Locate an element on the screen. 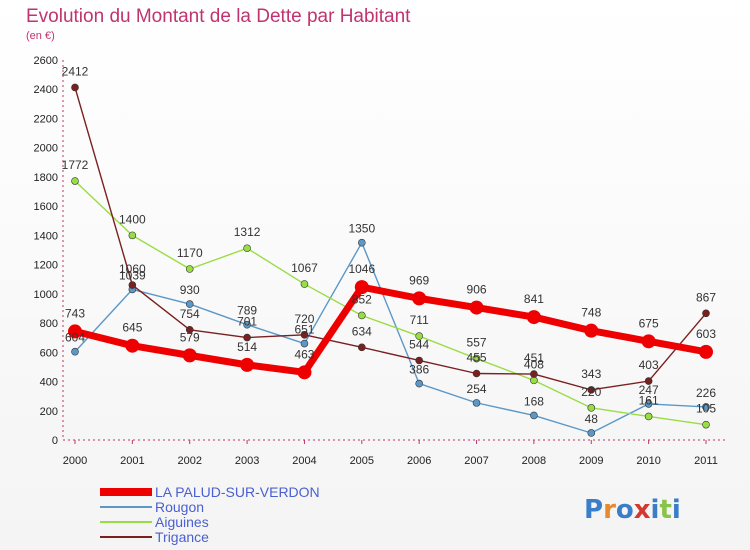 The height and width of the screenshot is (550, 750). data-label: 220 is located at coordinates (591, 392).